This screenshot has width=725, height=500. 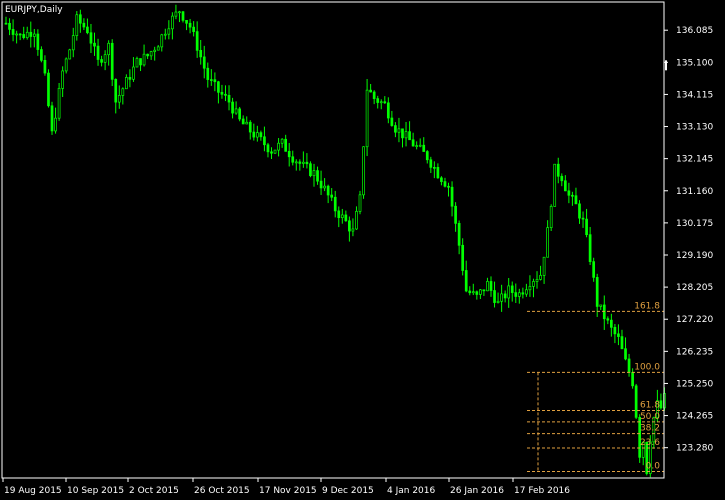 I want to click on fib-level-label: 61.8, so click(x=650, y=406).